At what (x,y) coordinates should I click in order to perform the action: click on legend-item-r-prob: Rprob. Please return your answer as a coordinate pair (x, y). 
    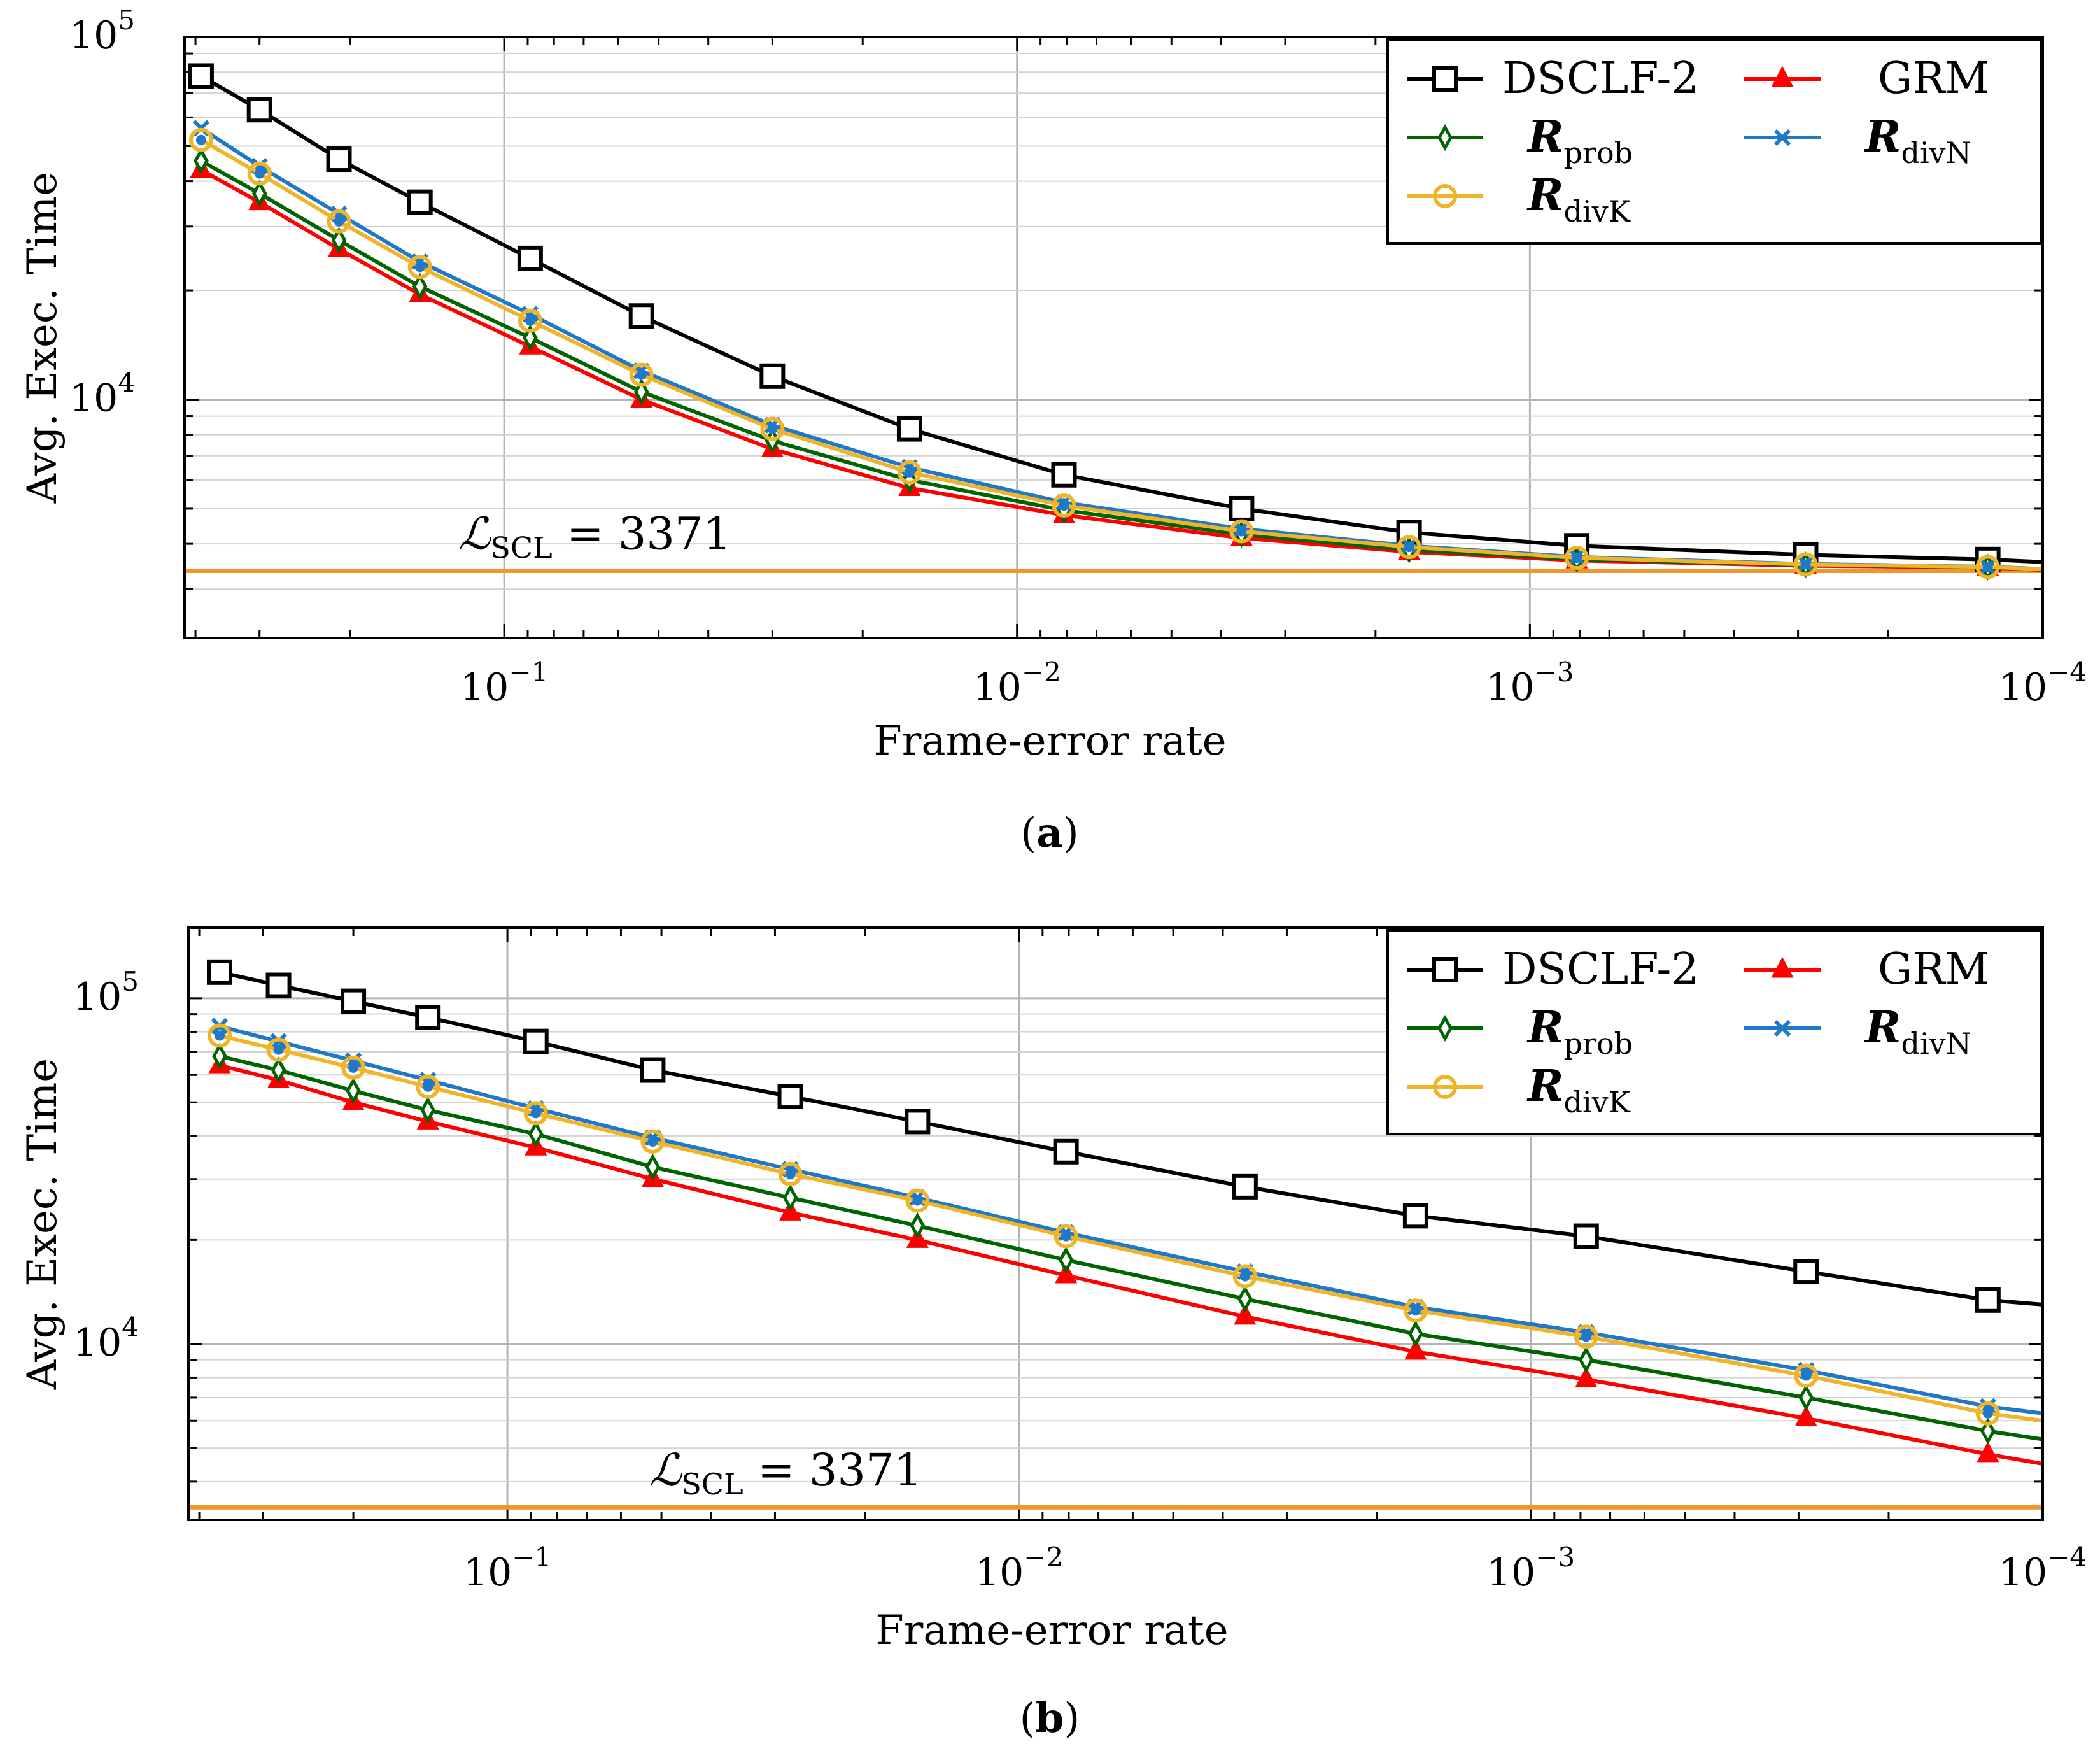
    Looking at the image, I should click on (1520, 140).